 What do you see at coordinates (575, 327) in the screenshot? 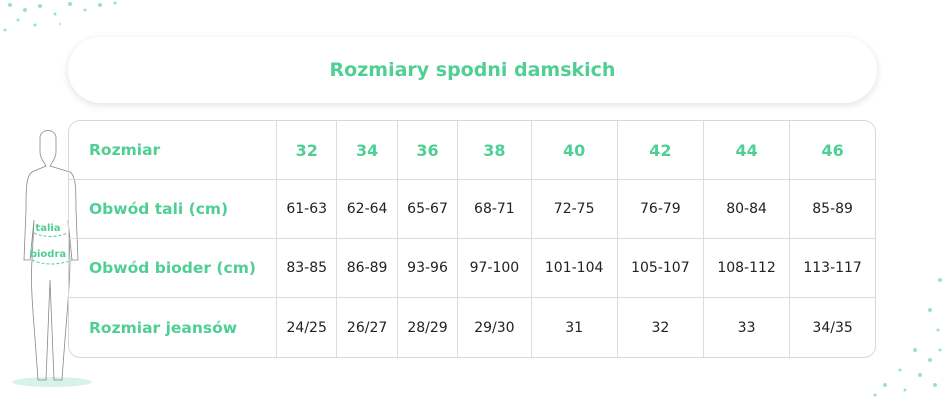
I see `table-cell: 31` at bounding box center [575, 327].